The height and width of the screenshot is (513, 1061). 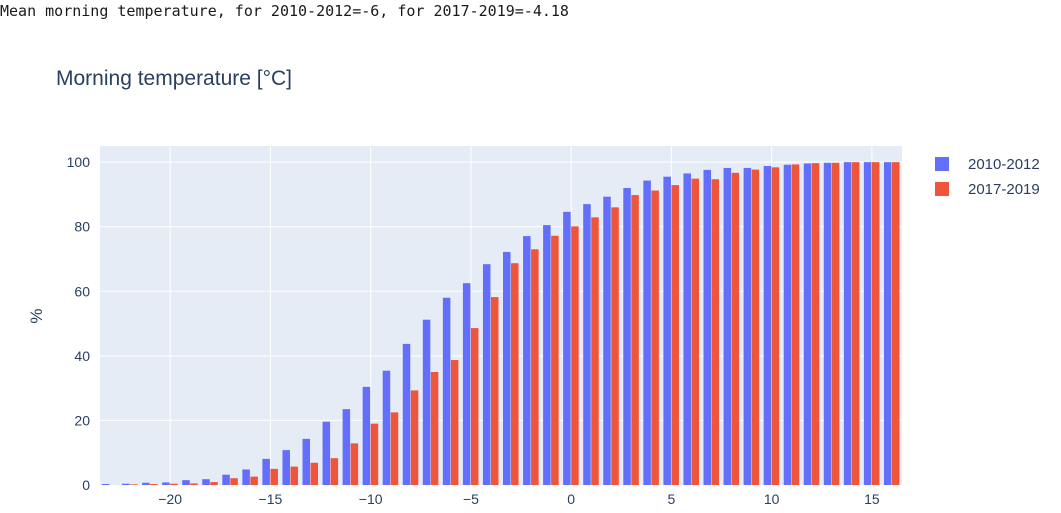 I want to click on x-tick-label: −20, so click(x=170, y=499).